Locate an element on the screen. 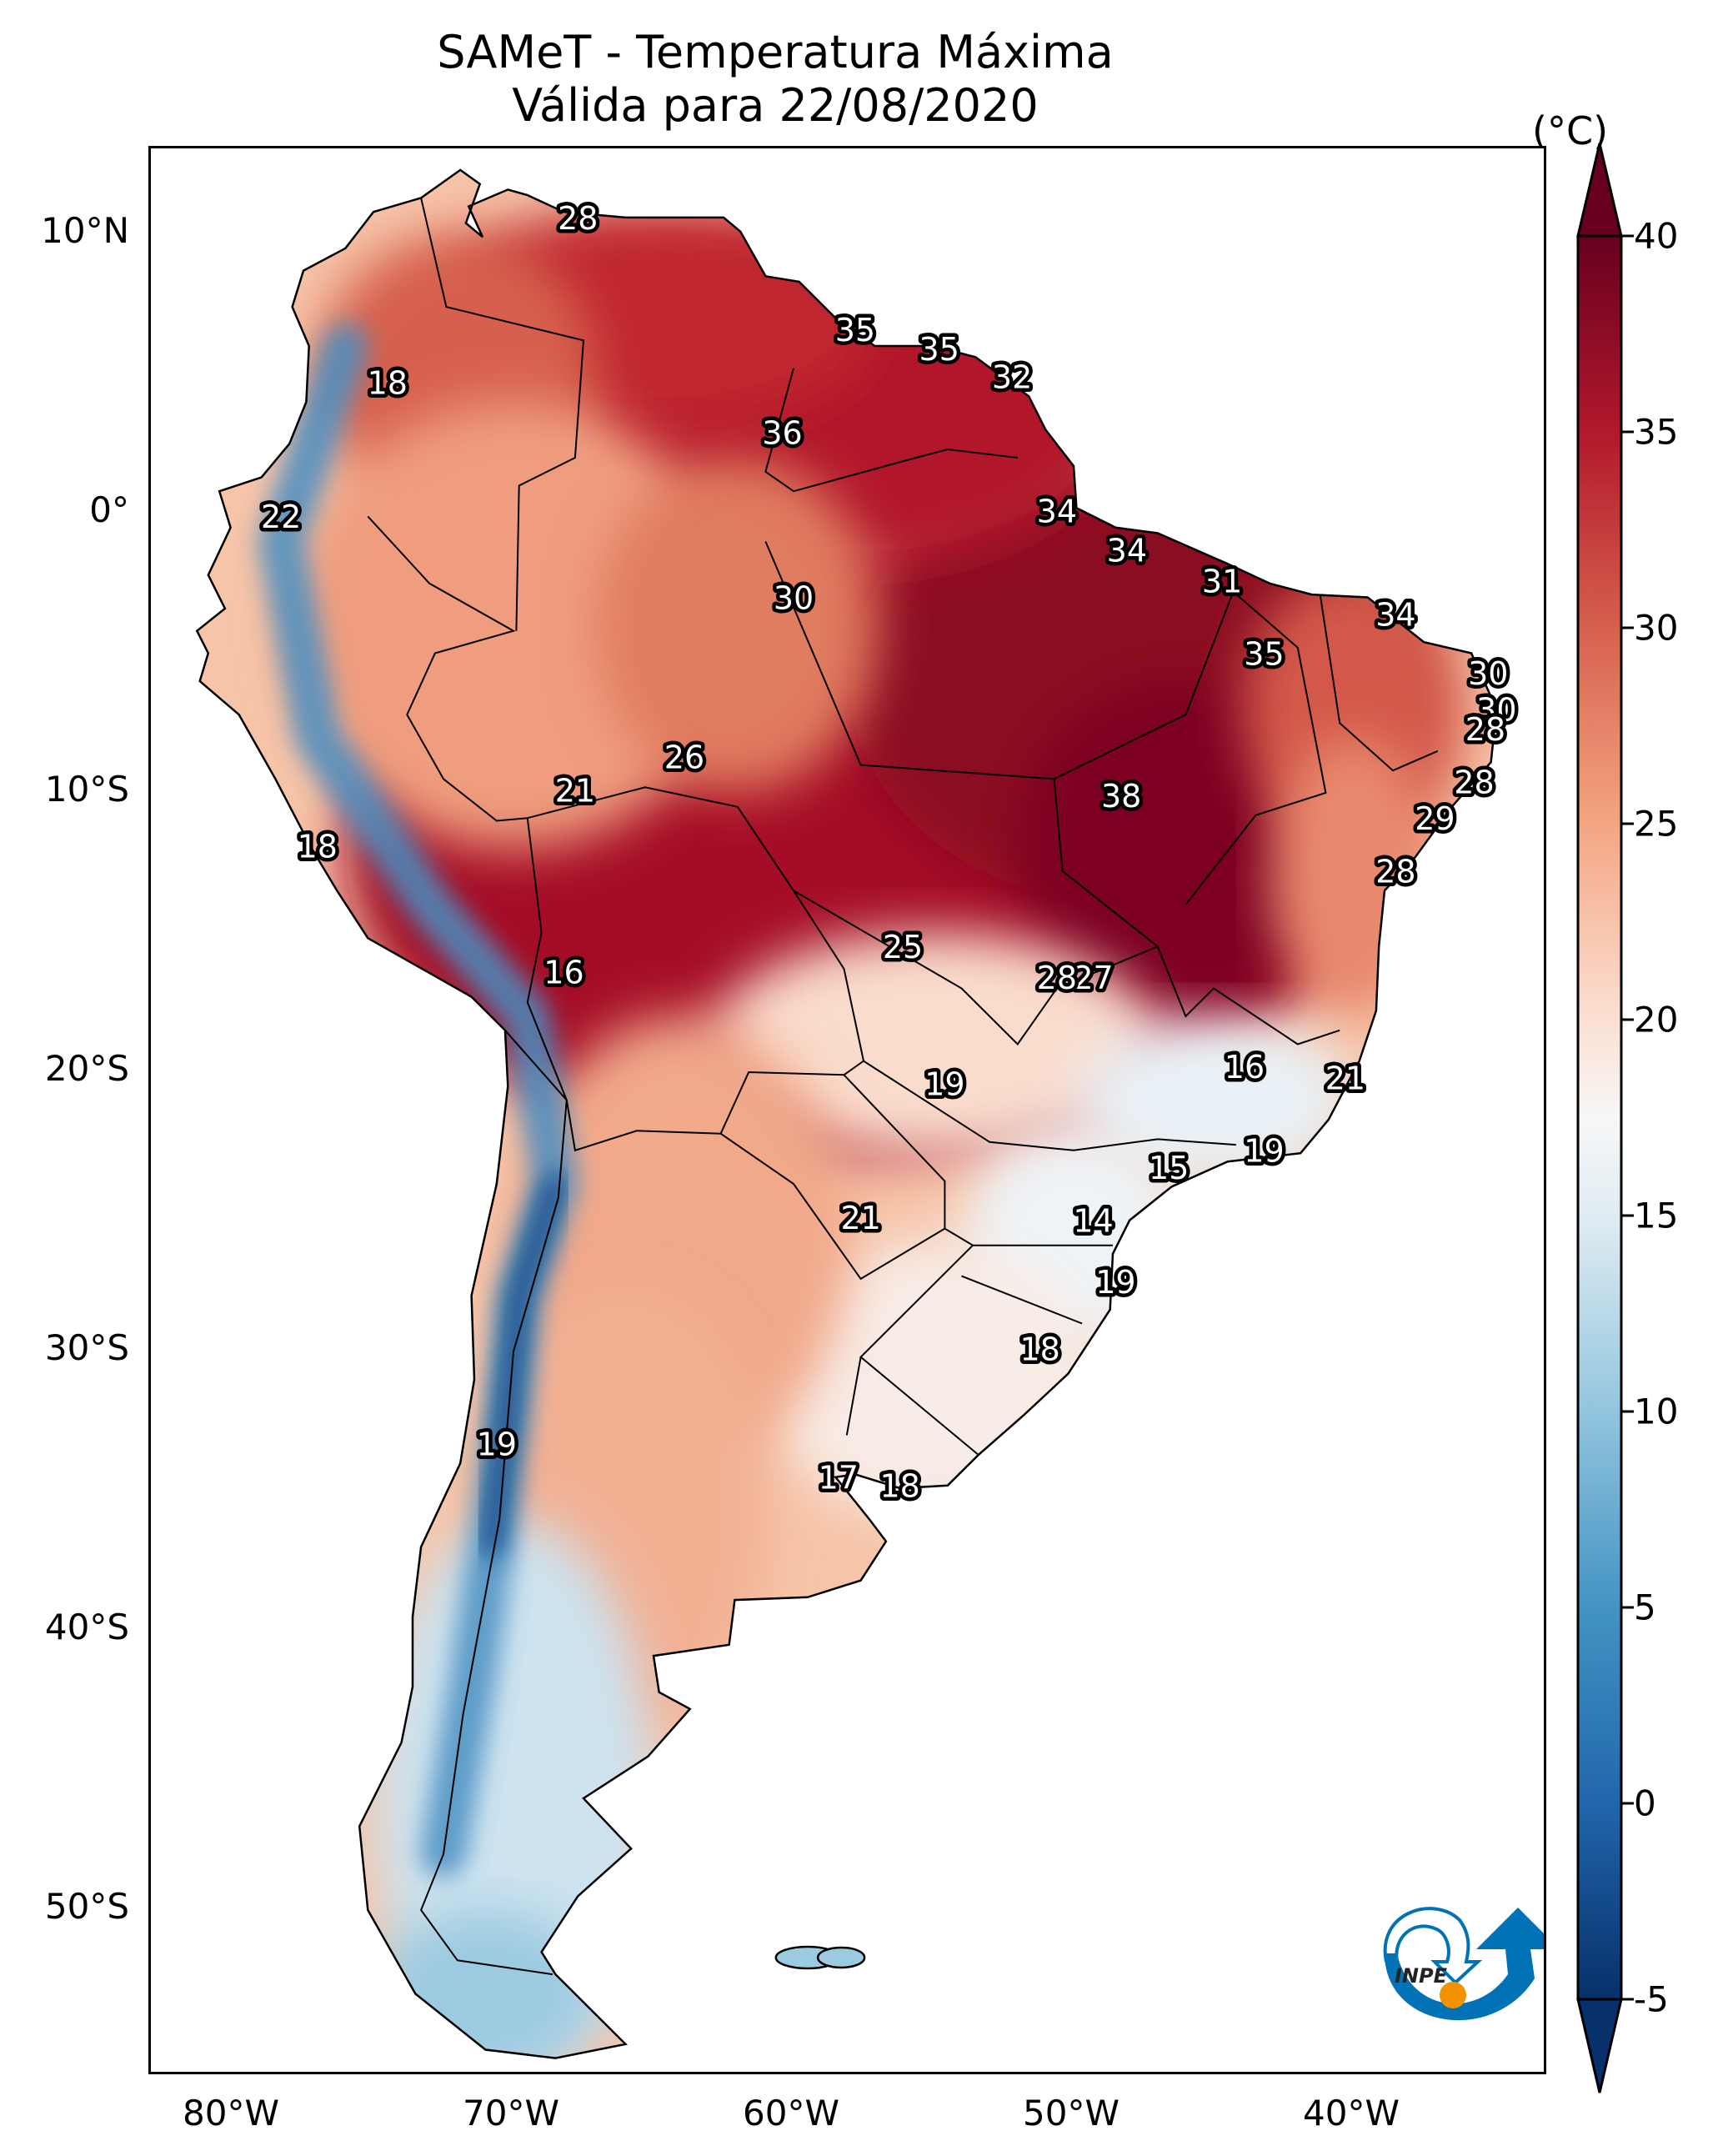 The height and width of the screenshot is (2156, 1723). logo-arrow-icon is located at coordinates (1433, 1946).